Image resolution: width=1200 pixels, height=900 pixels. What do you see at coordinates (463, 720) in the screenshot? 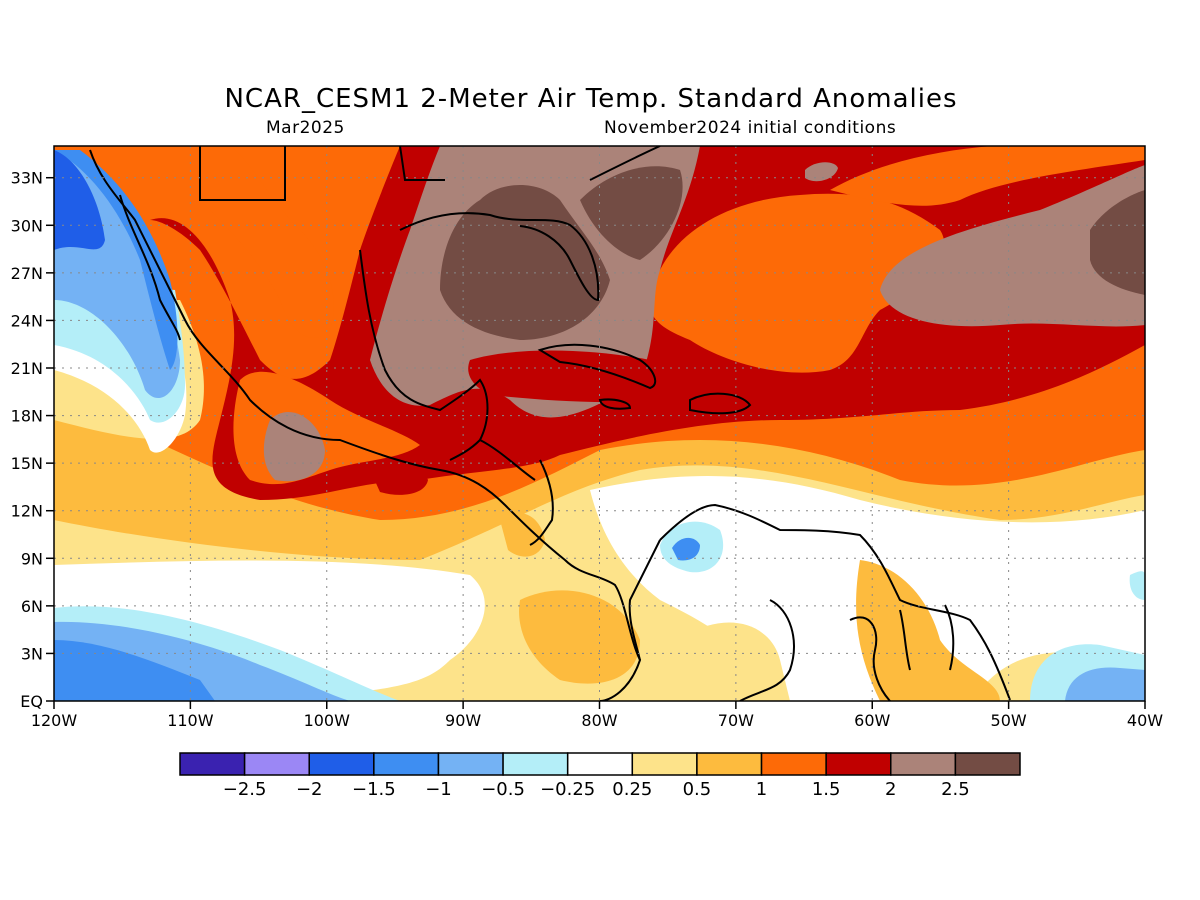
I see `lon-label: 90W` at bounding box center [463, 720].